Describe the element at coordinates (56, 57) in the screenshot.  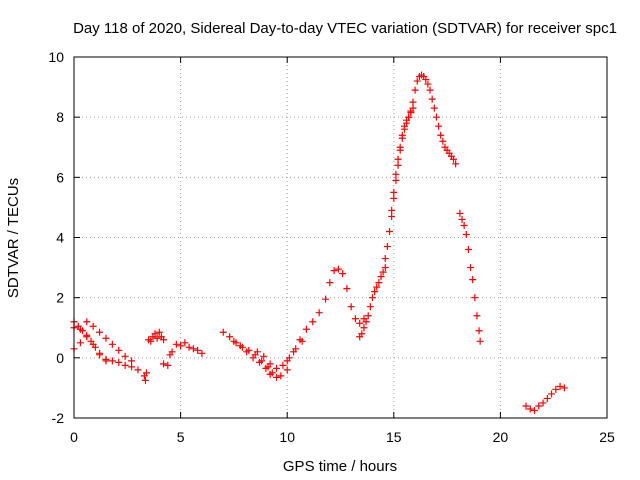
I see `y-tick-label: 10` at that location.